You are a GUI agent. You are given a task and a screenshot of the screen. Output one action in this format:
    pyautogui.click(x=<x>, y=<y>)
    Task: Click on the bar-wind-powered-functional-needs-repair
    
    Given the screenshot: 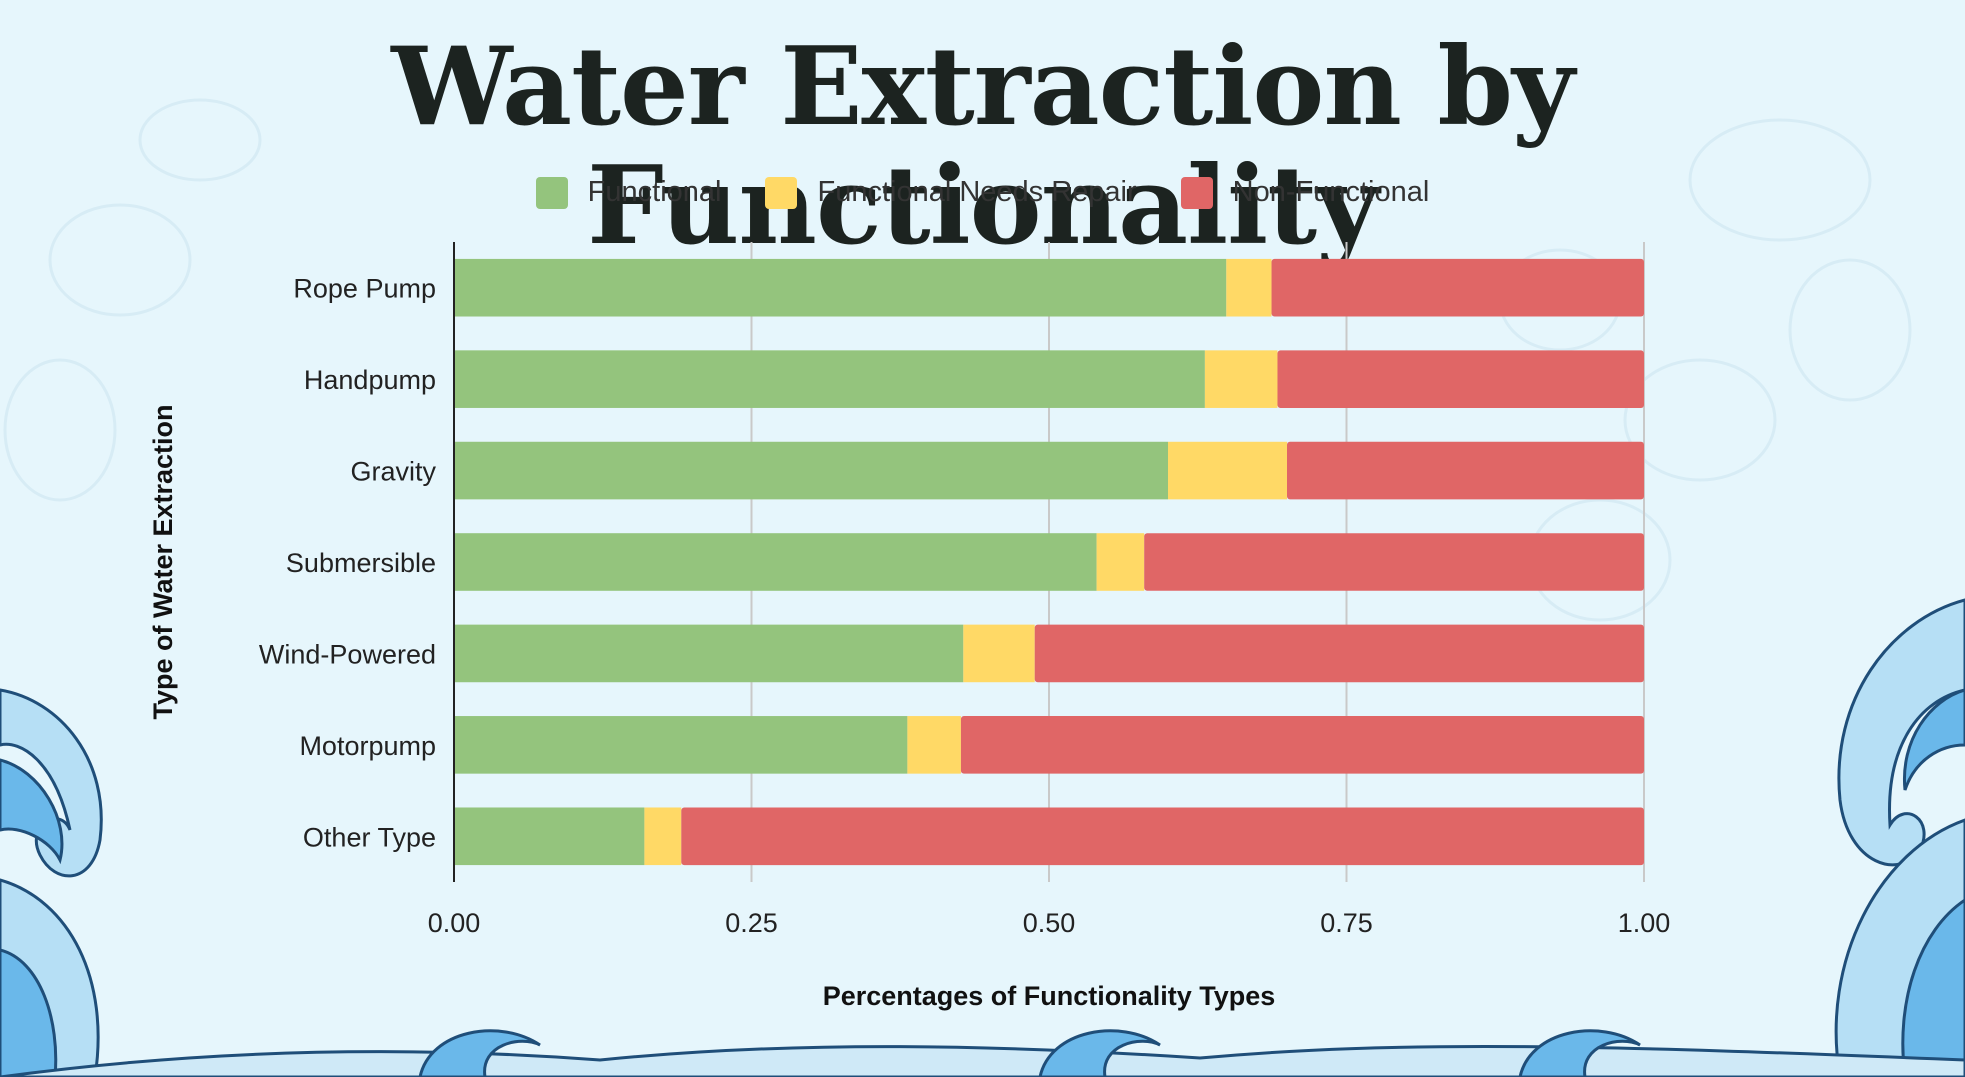 What is the action you would take?
    pyautogui.click(x=999, y=653)
    